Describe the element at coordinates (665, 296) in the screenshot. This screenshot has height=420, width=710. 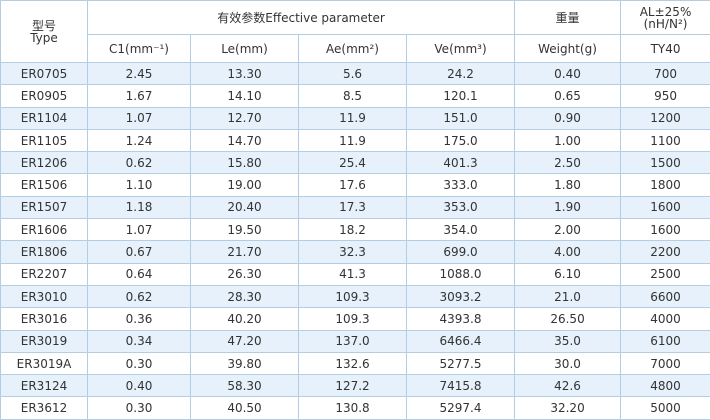
I see `value-cell: 6600` at that location.